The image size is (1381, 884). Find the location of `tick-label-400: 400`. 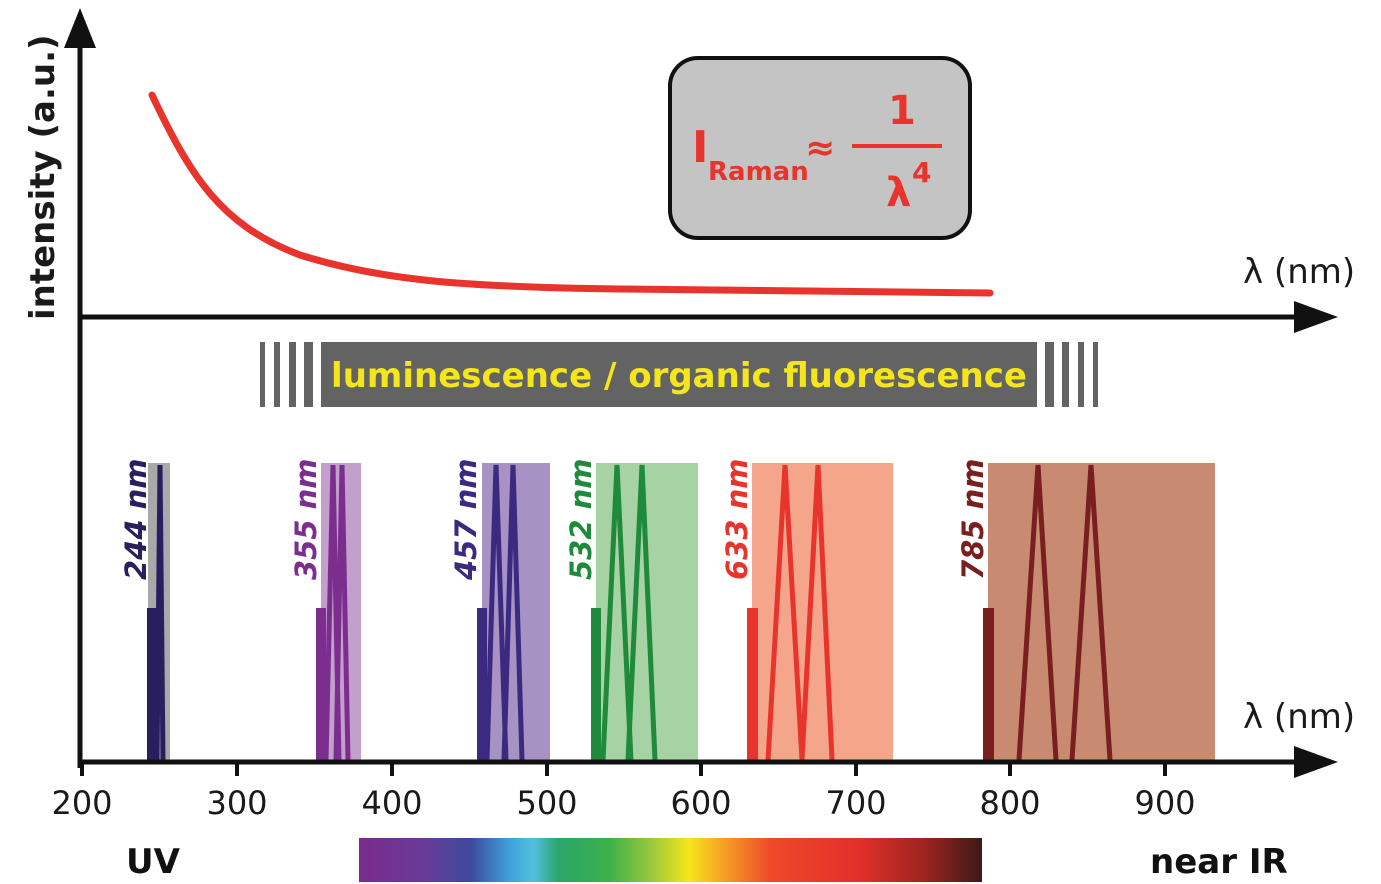

tick-label-400: 400 is located at coordinates (391, 803).